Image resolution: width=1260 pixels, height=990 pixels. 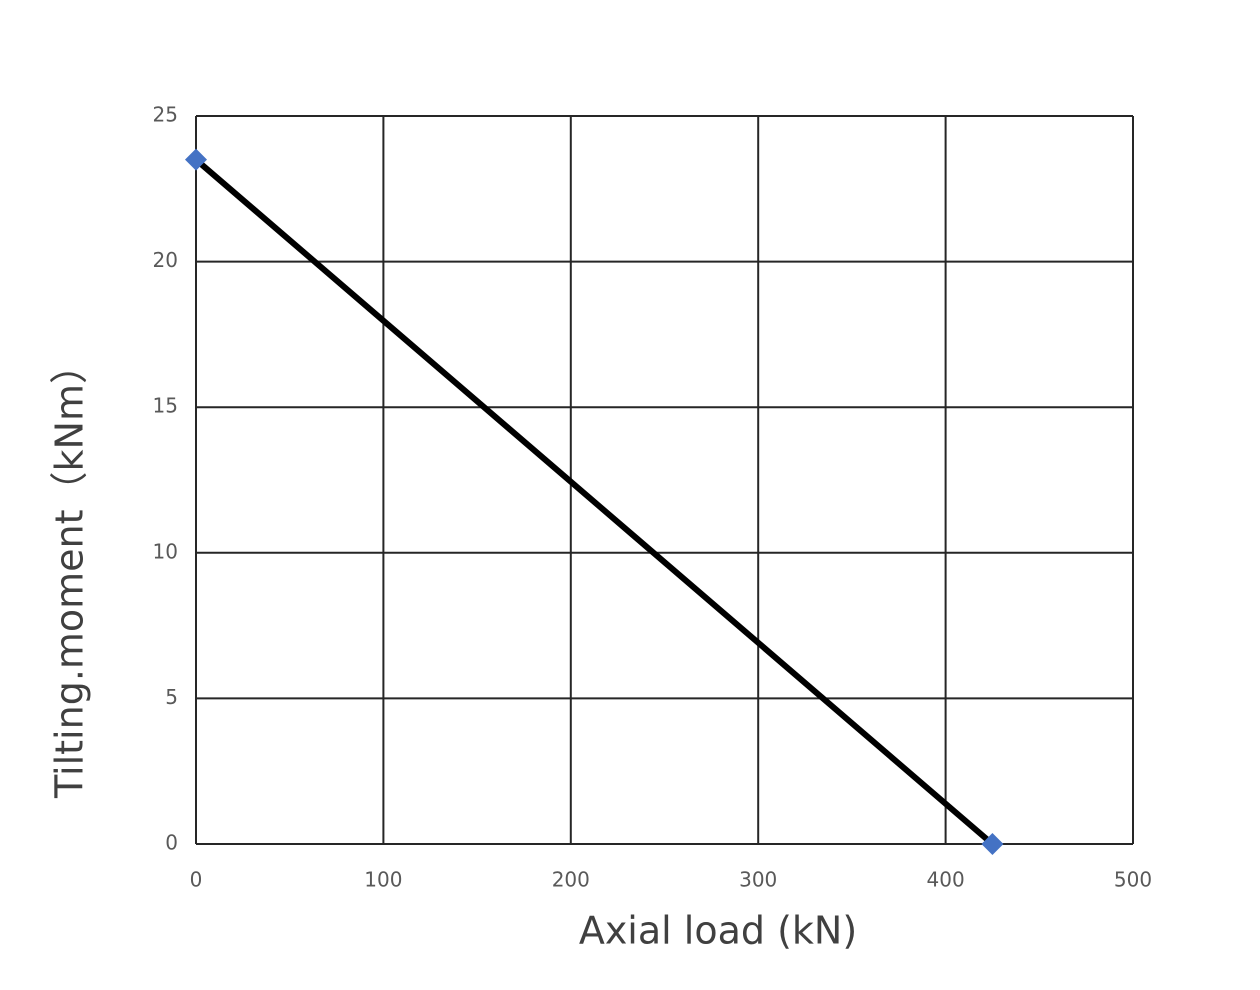 What do you see at coordinates (718, 931) in the screenshot?
I see `x-axis-title: Axial load (kN)` at bounding box center [718, 931].